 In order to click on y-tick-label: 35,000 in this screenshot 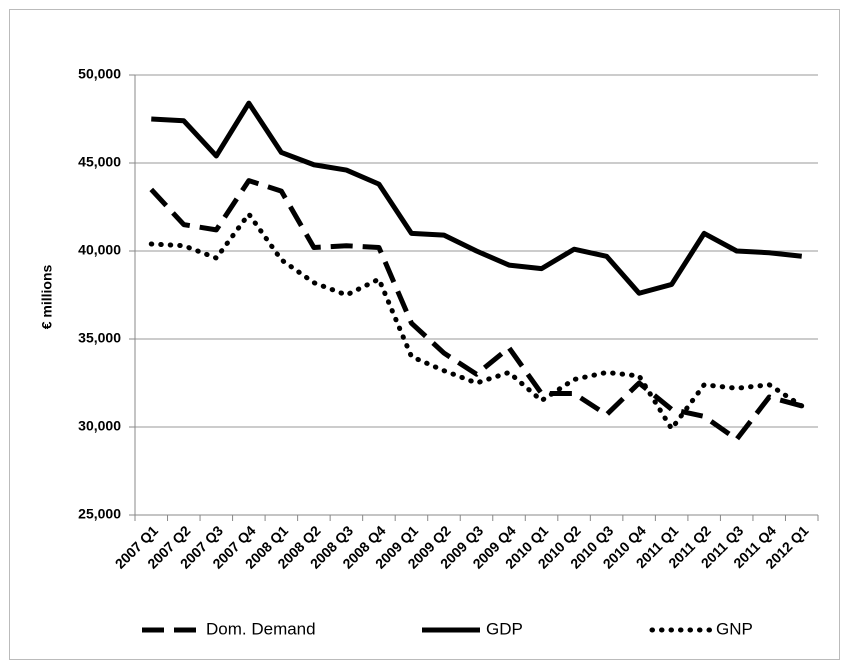, I will do `click(99, 338)`.